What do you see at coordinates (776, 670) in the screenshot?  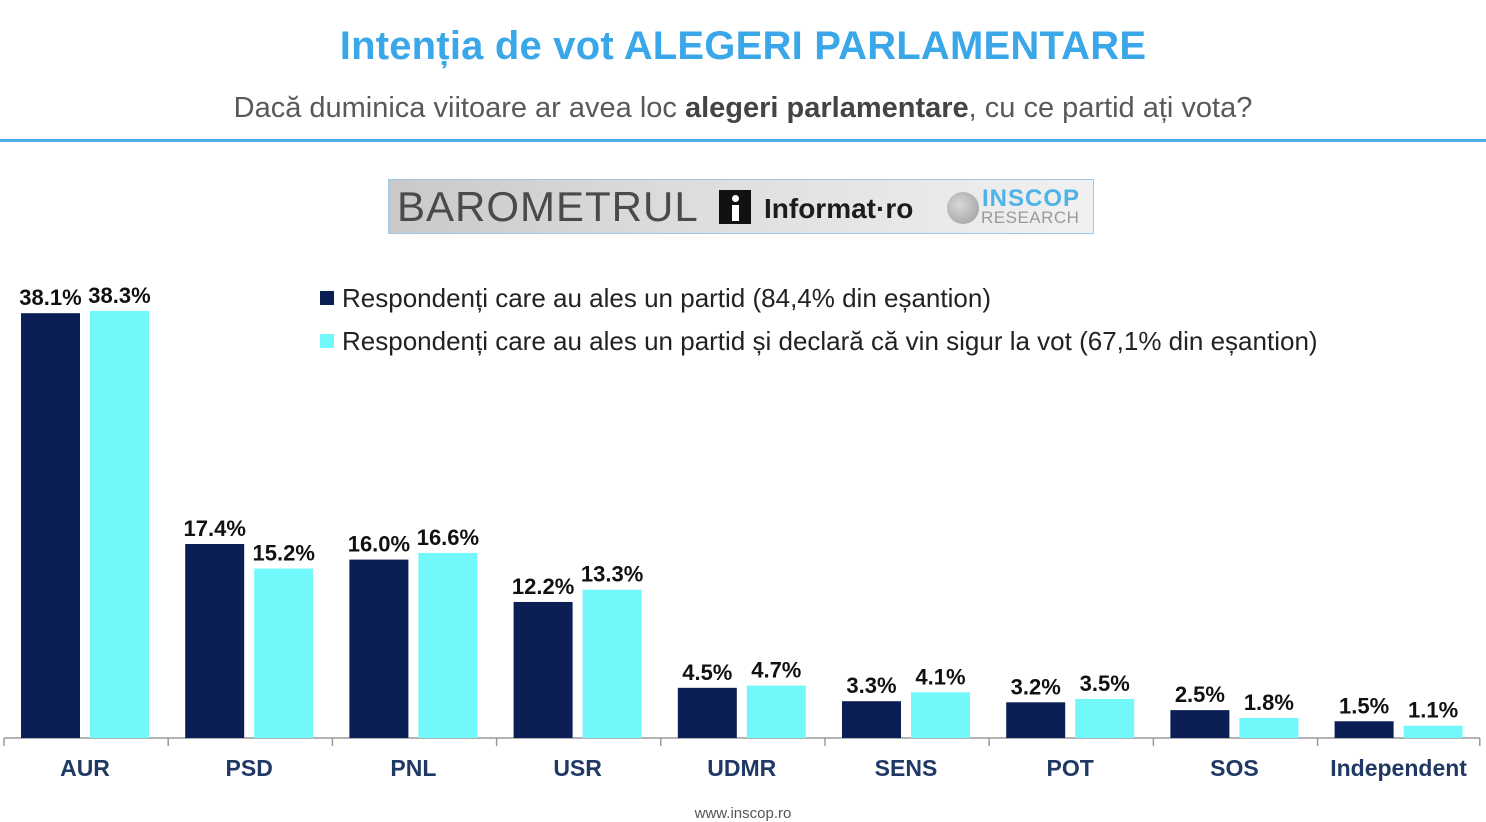 I see `data-label-udmr-series-2: 4.7%` at bounding box center [776, 670].